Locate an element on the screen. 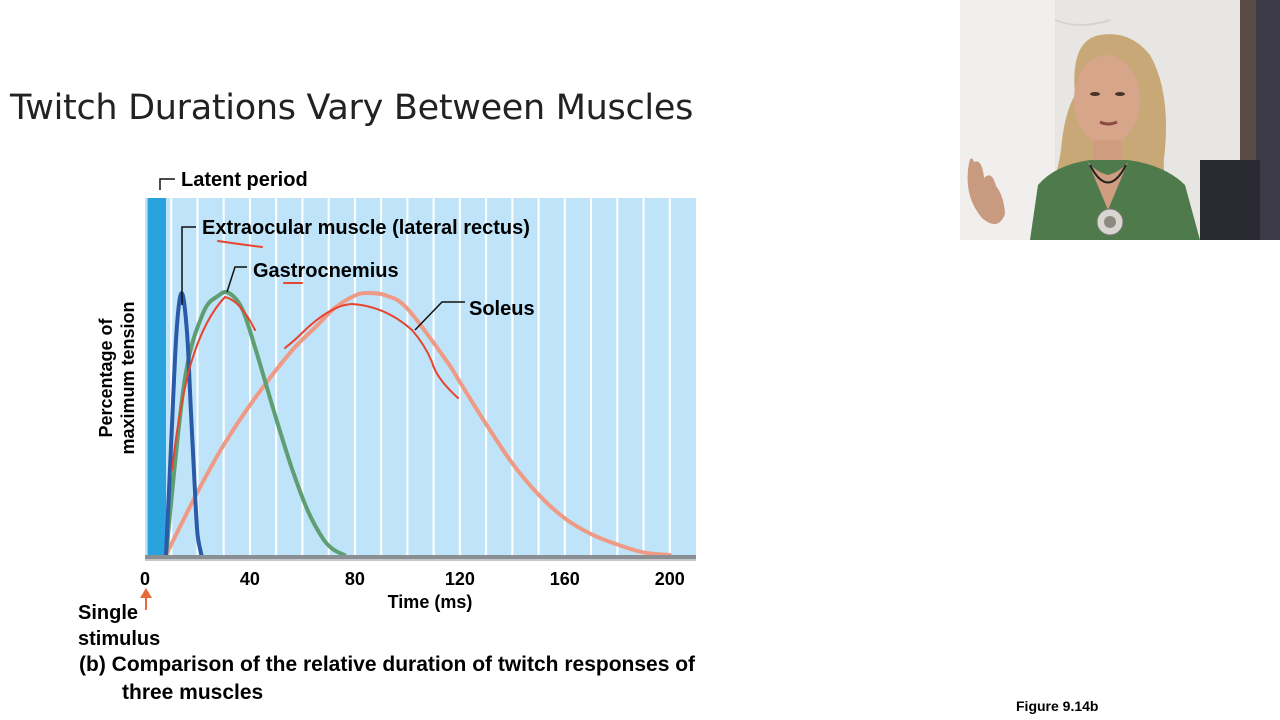  presenter-webcam is located at coordinates (1120, 120).